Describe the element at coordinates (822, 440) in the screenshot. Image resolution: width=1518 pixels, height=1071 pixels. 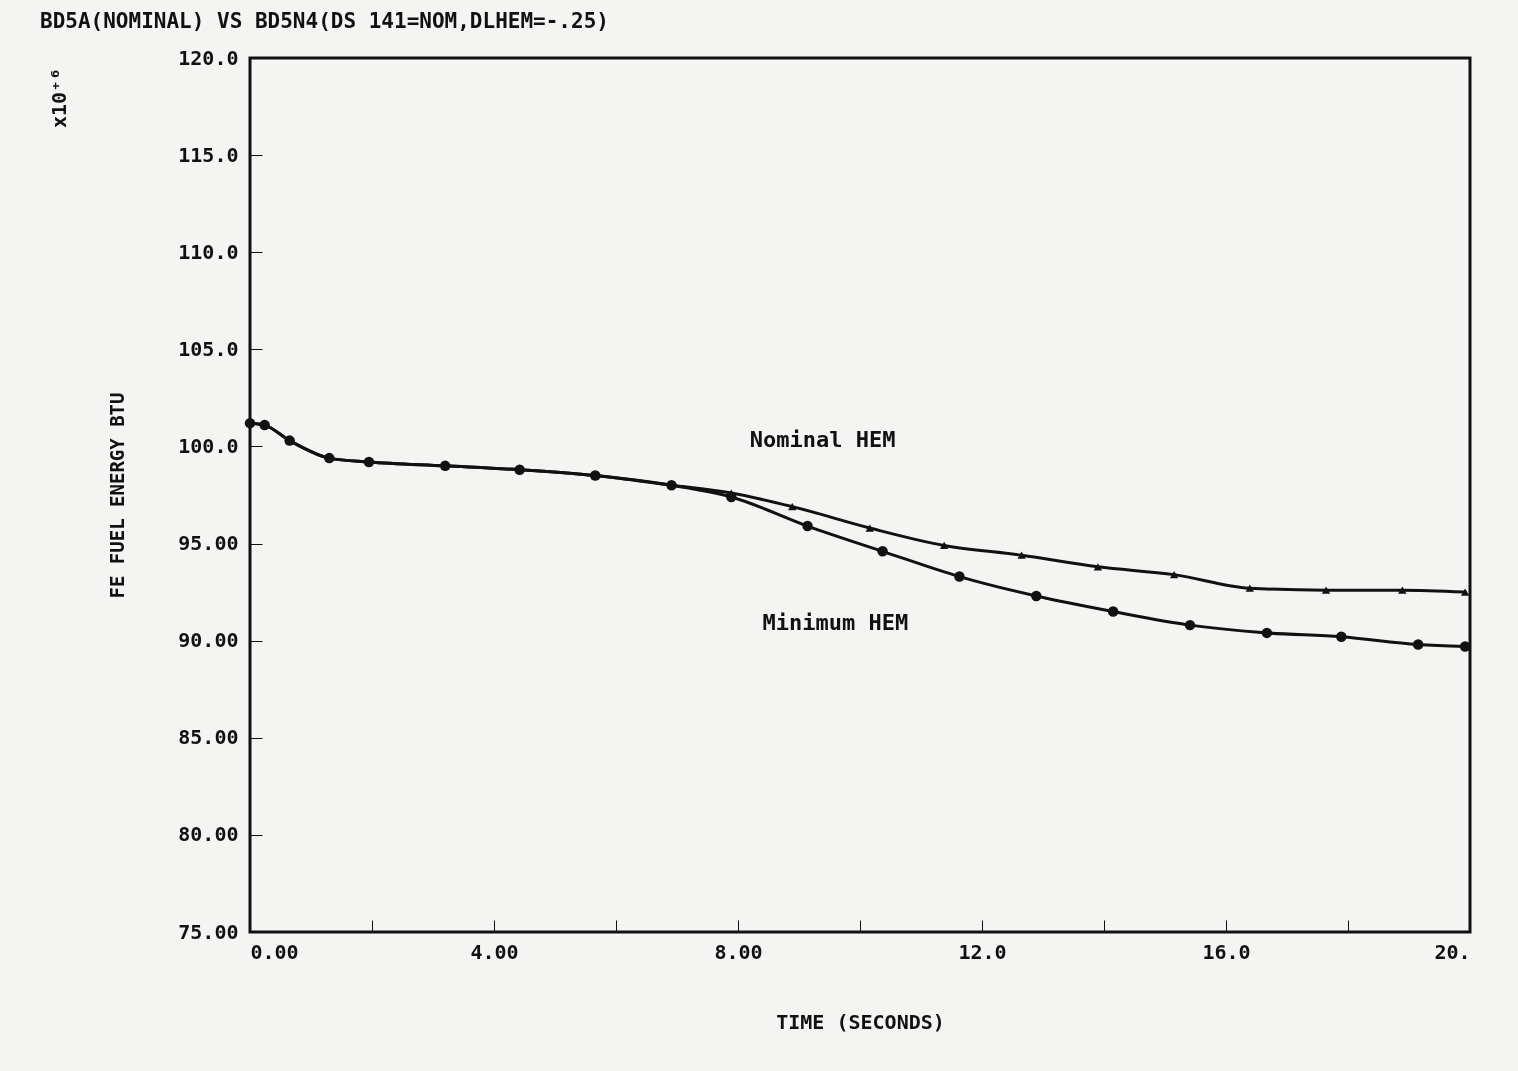
I see `series-label: Nominal HEM` at that location.